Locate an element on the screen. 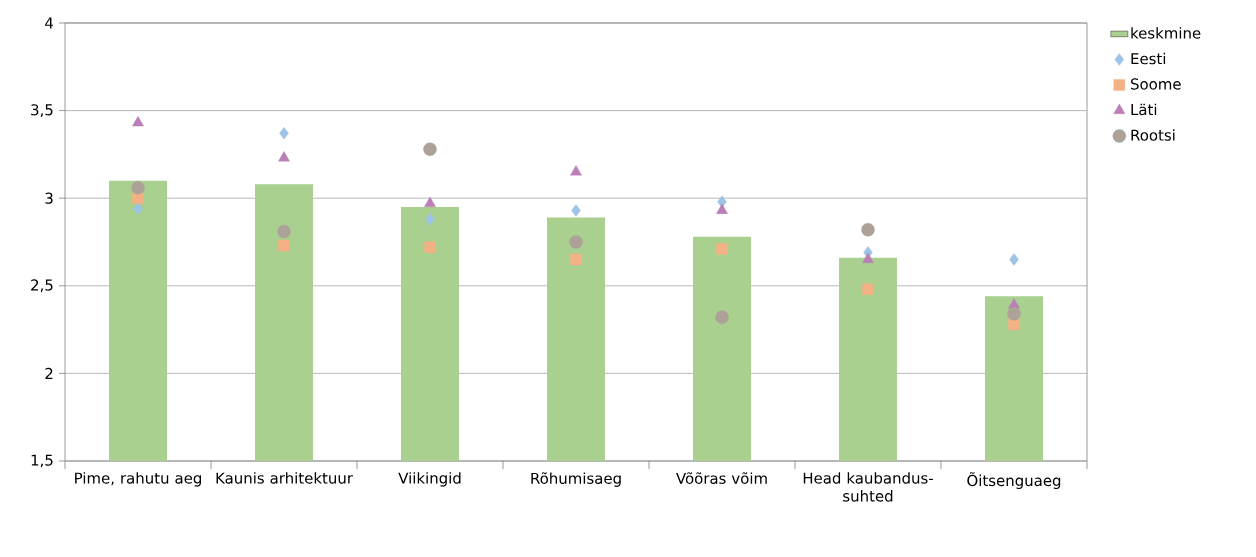 The image size is (1256, 557). x-tick-label: Õitsenguaeg is located at coordinates (1014, 481).